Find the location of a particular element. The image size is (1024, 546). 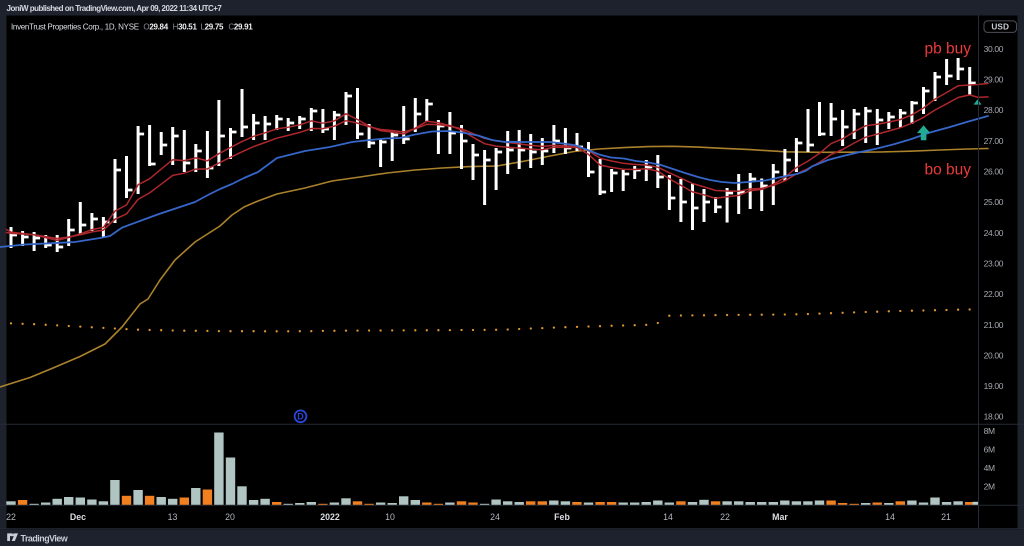

svg-text: 24 is located at coordinates (495, 517).